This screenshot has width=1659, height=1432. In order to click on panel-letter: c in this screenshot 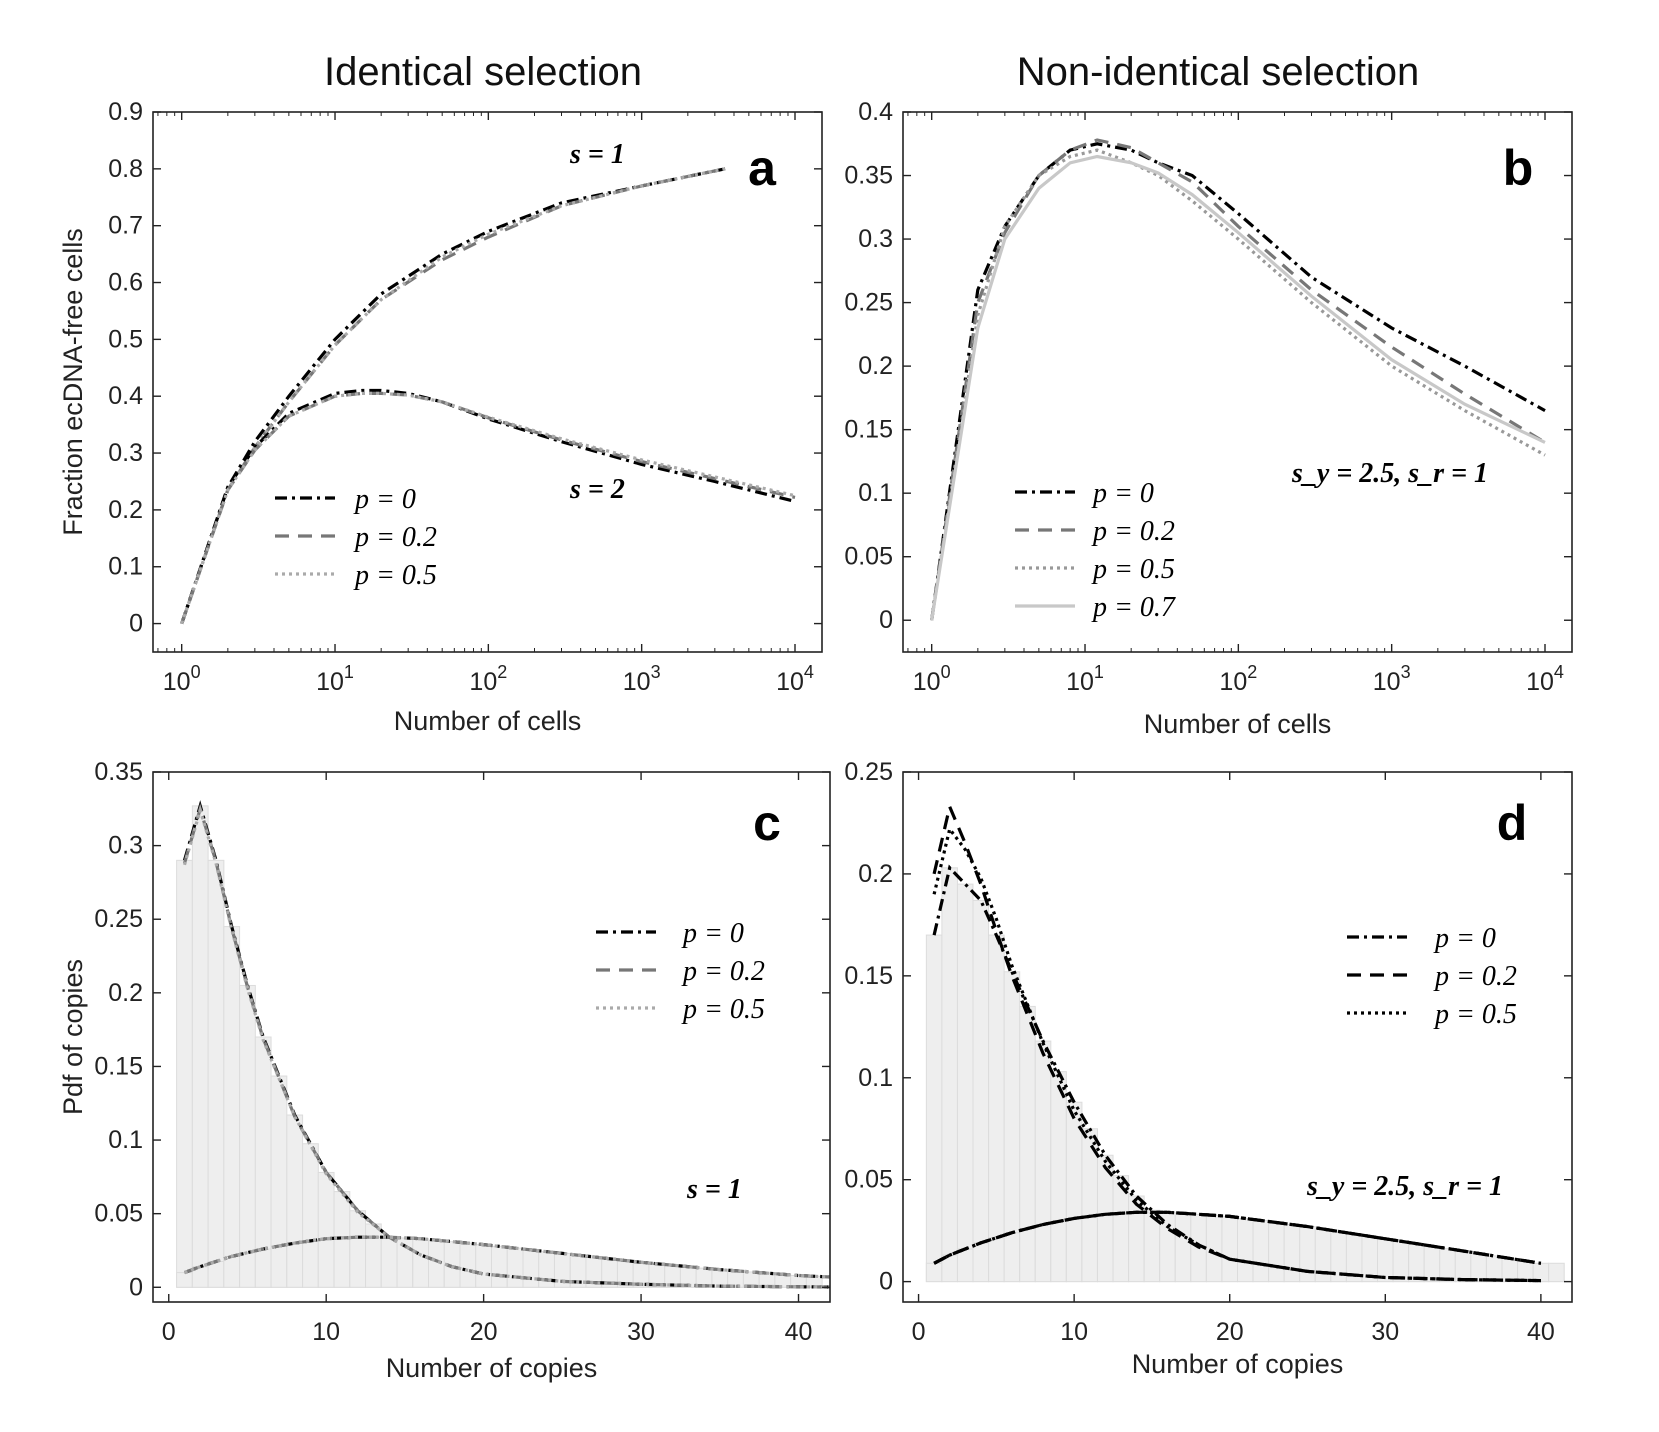, I will do `click(767, 823)`.